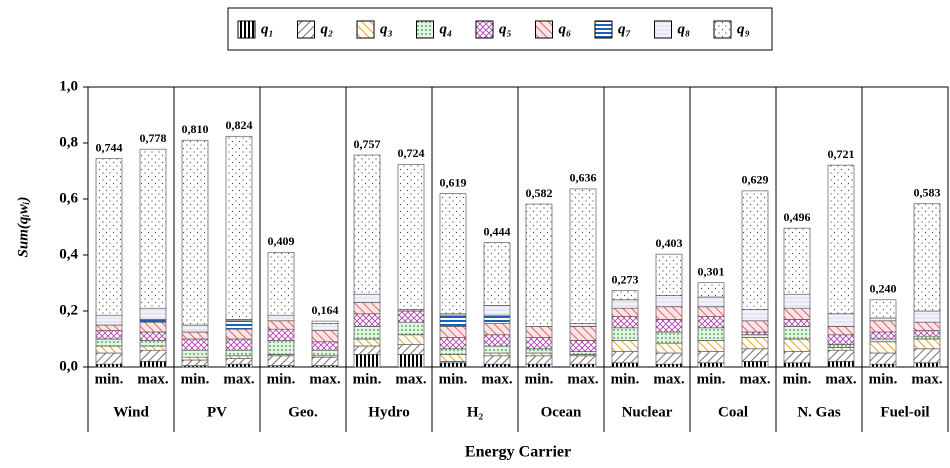 Image resolution: width=950 pixels, height=468 pixels. Describe the element at coordinates (565, 29) in the screenshot. I see `legend-label: q₆` at that location.